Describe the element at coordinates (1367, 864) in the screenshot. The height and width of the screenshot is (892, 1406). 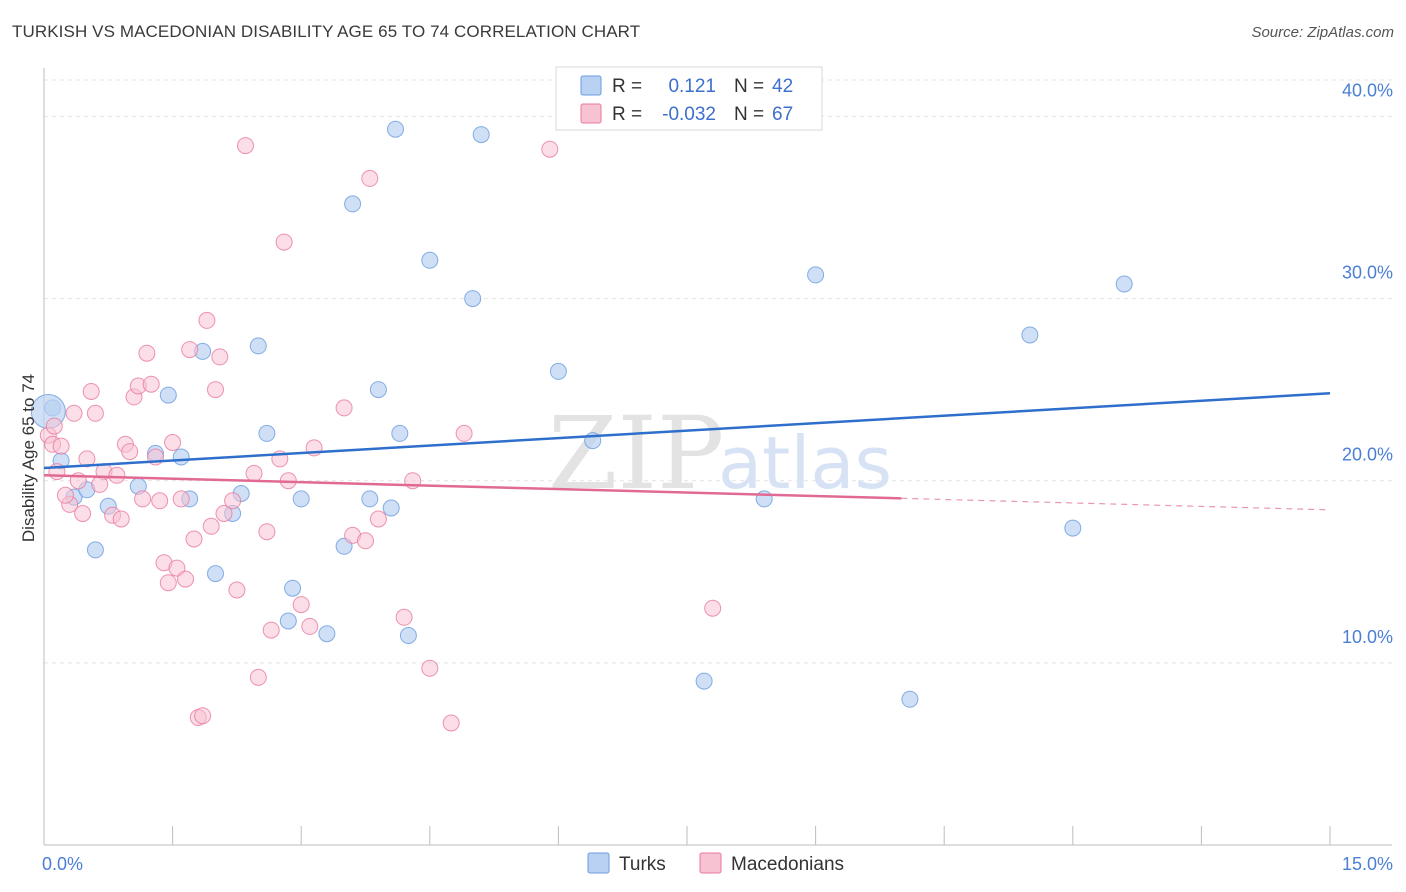
I see `x-tick-label-1: 15.0%` at that location.